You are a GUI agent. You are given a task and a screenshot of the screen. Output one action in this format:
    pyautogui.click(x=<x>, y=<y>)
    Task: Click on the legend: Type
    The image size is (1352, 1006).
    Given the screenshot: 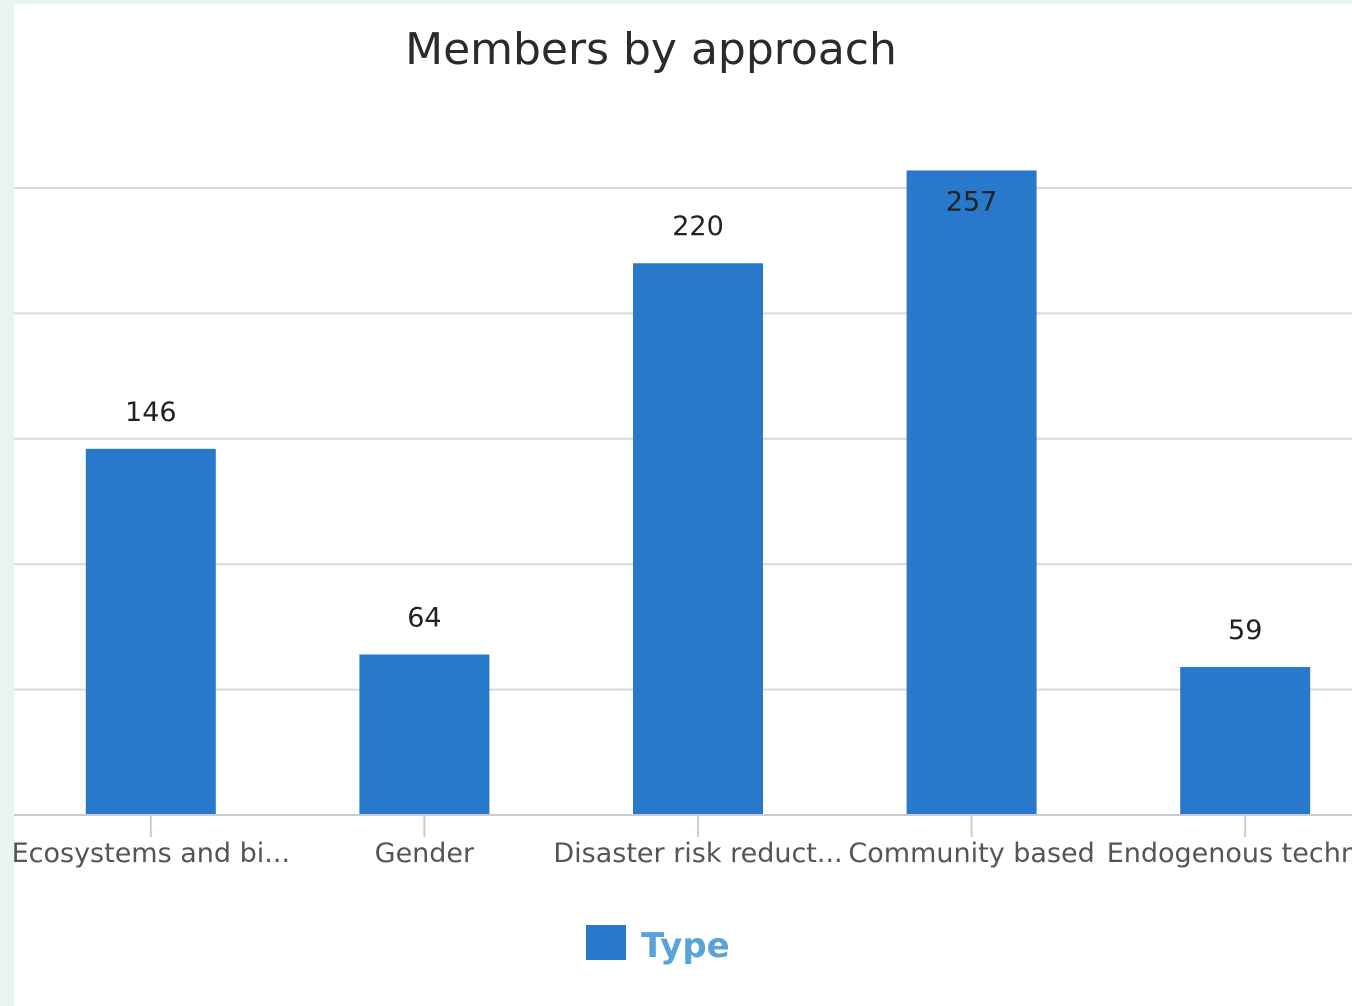 What is the action you would take?
    pyautogui.click(x=658, y=945)
    